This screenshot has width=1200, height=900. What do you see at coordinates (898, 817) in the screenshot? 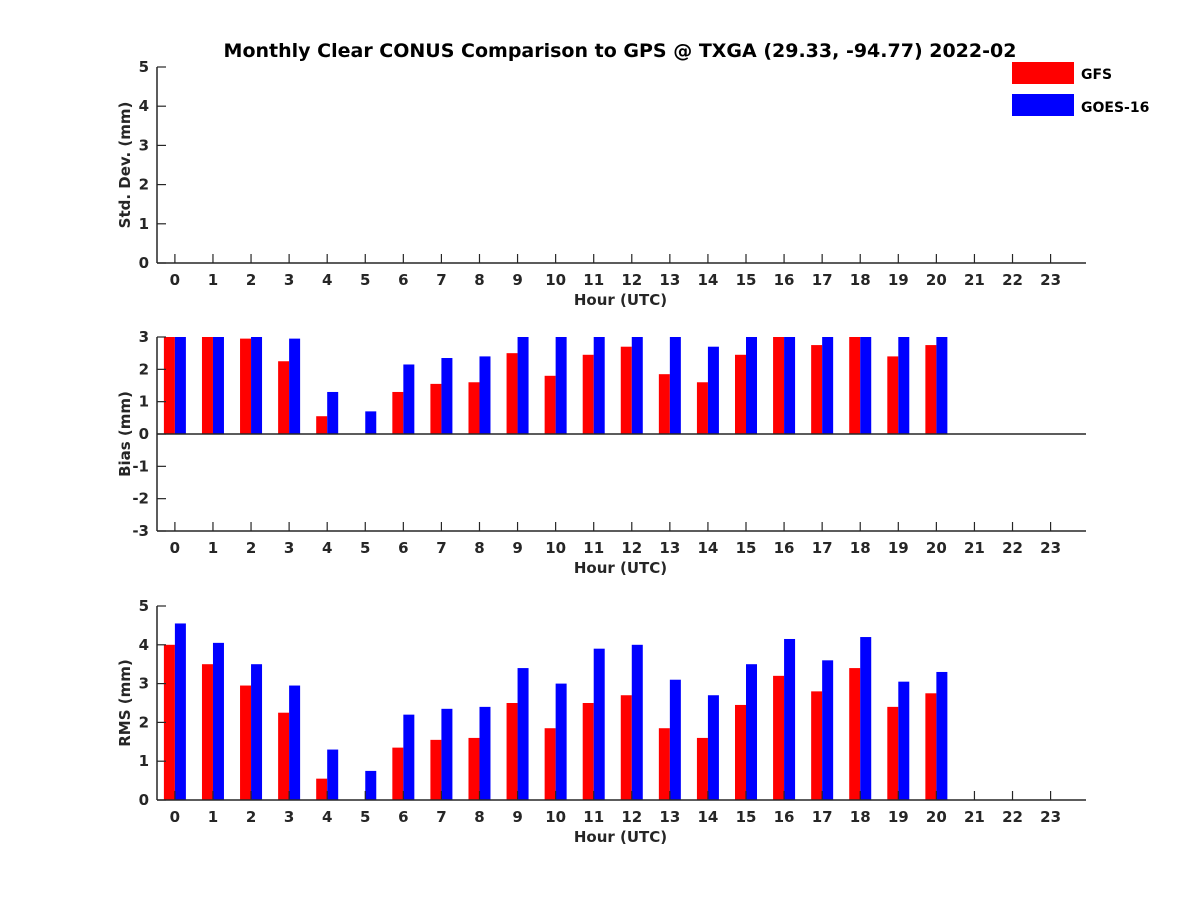
I see `x-tick-label: 19` at bounding box center [898, 817].